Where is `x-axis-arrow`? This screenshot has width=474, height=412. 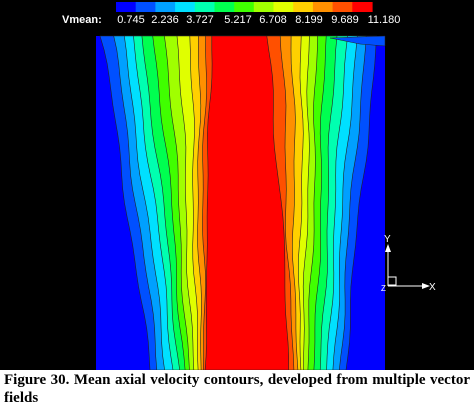
x-axis-arrow is located at coordinates (426, 286).